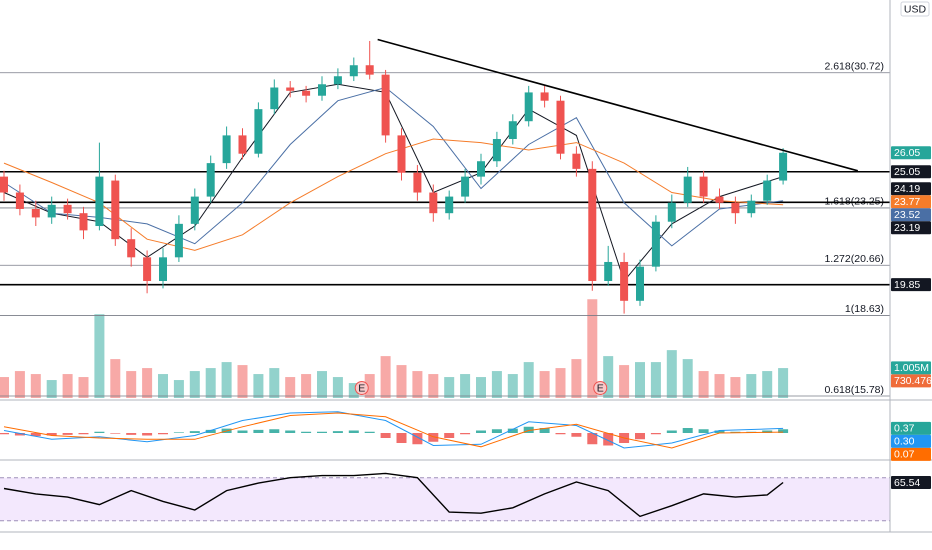 This screenshot has width=932, height=550. Describe the element at coordinates (907, 483) in the screenshot. I see `price-badge-label: 65.54` at that location.